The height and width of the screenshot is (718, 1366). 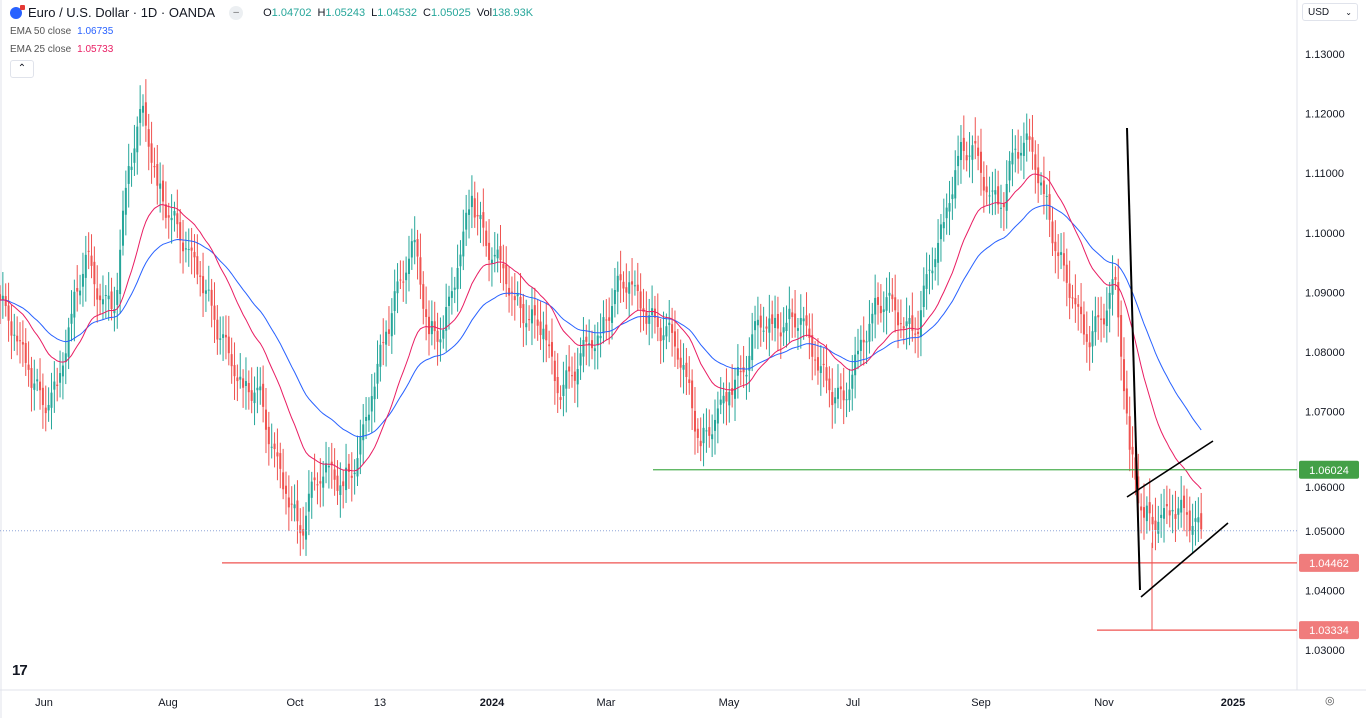 I want to click on ema25-legend: EMA 25 close 1.05733, so click(x=61, y=49).